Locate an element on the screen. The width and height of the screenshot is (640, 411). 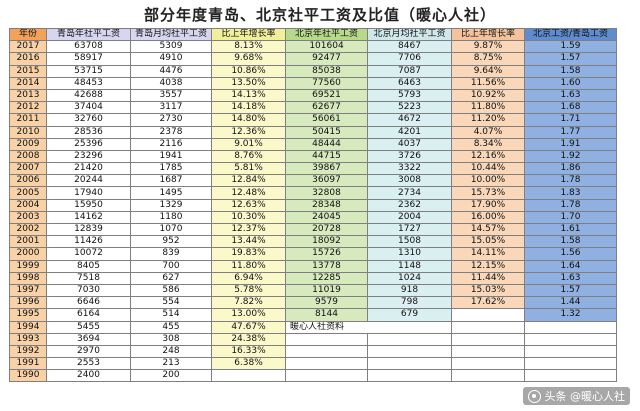
cell-beijing-annual: 28348 is located at coordinates (326, 205).